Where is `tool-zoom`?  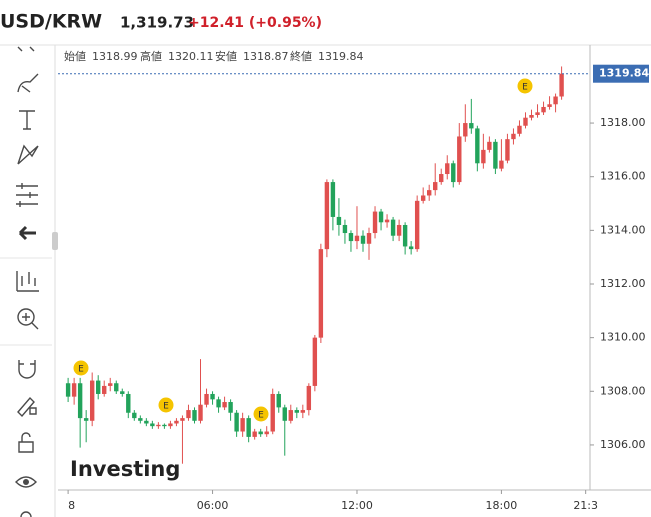 tool-zoom is located at coordinates (26, 317).